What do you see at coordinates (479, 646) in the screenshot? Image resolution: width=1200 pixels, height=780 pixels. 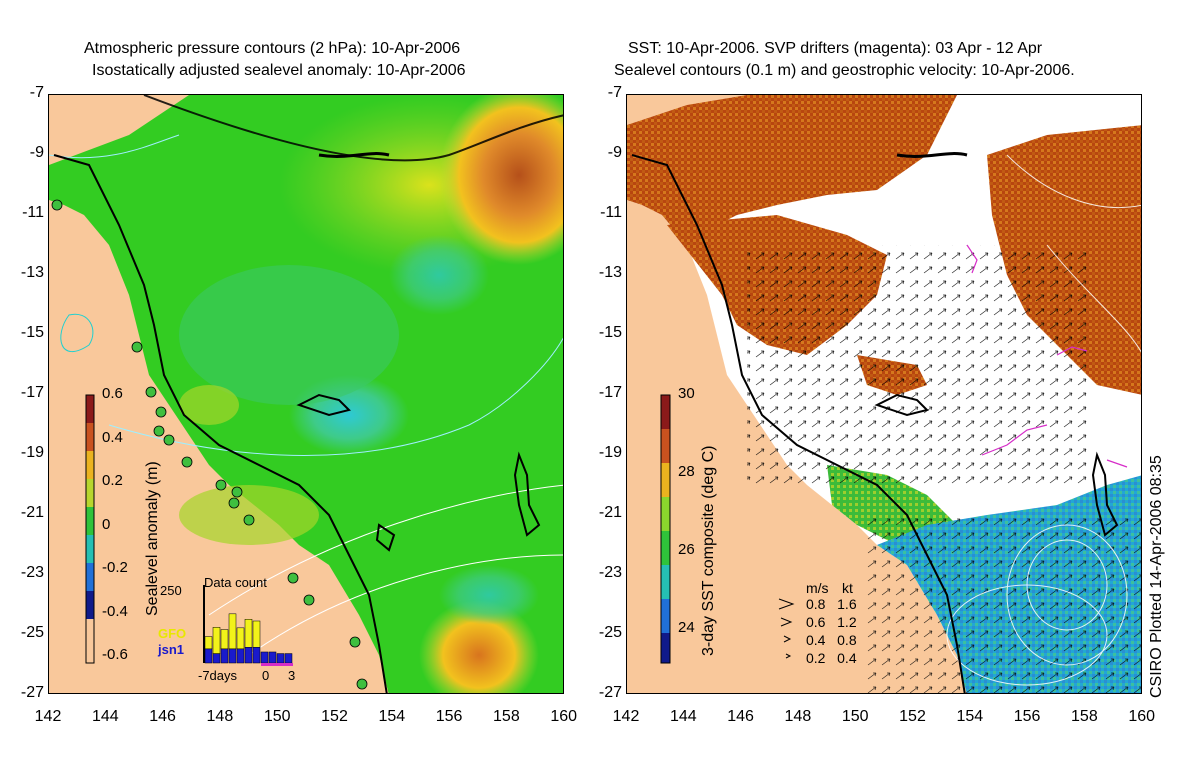 I see `high-anomaly-south` at bounding box center [479, 646].